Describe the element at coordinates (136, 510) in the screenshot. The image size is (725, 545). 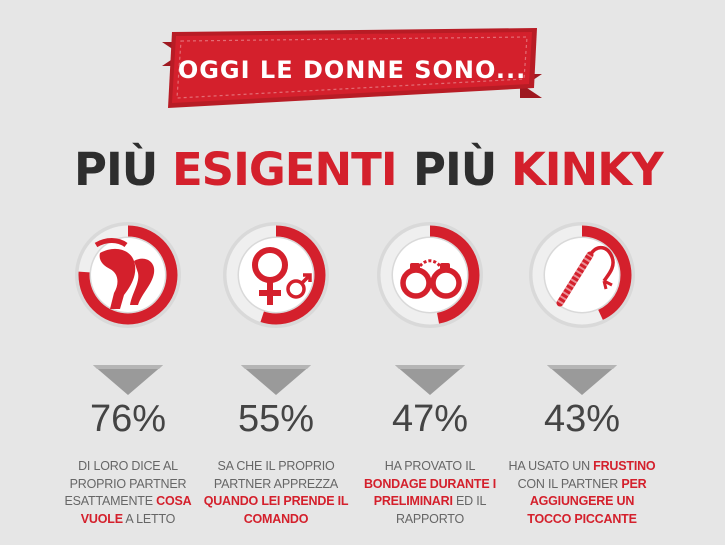
I see `highlight-text: COSA VUOLE` at that location.